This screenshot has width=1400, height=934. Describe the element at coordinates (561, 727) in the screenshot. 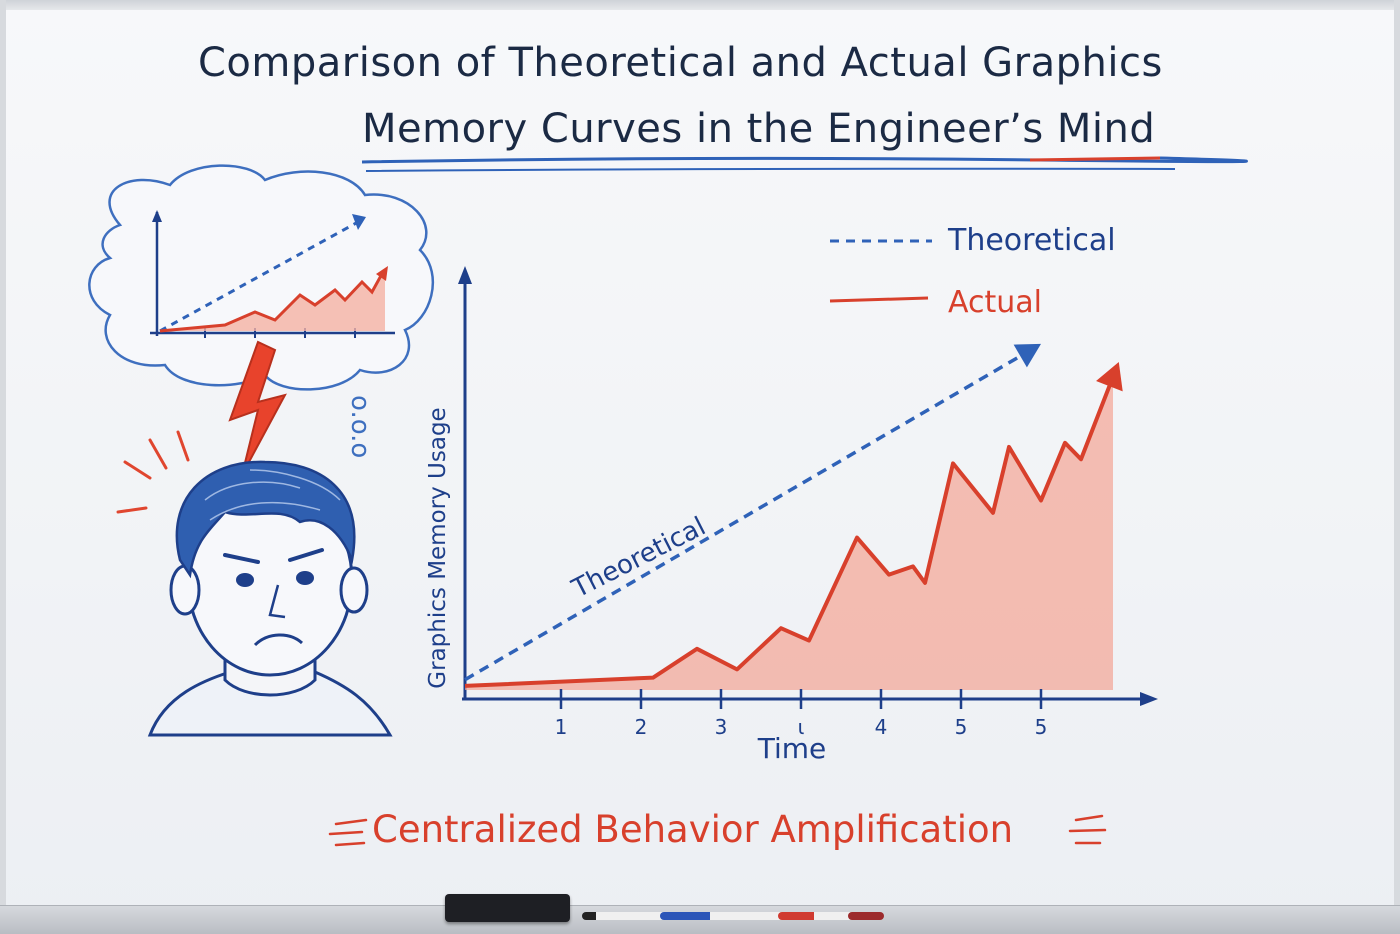

I see `x-tick-label-0: 1` at that location.